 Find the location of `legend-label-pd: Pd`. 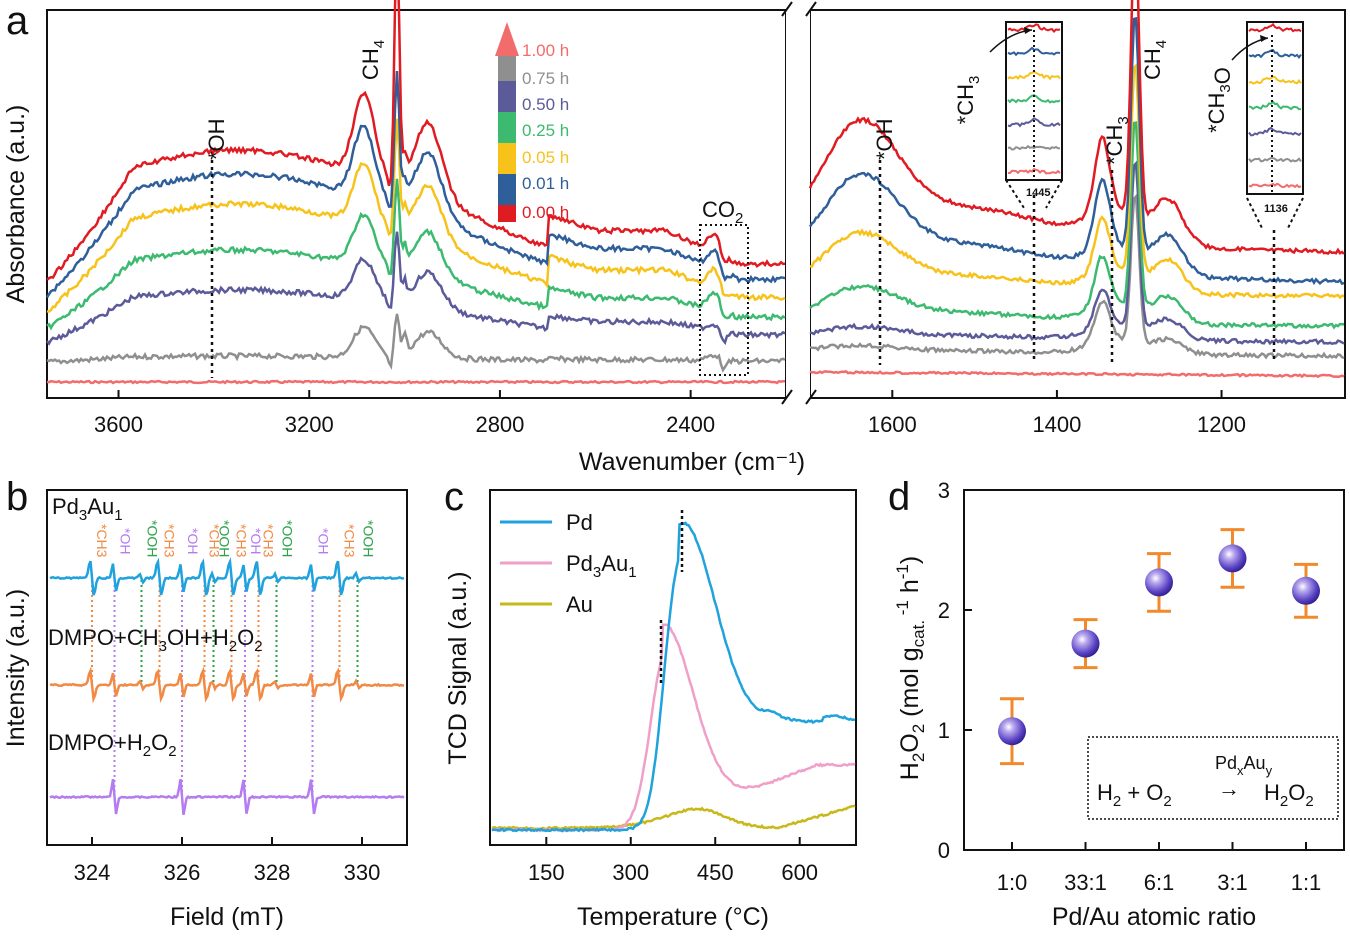

legend-label-pd: Pd is located at coordinates (579, 522).